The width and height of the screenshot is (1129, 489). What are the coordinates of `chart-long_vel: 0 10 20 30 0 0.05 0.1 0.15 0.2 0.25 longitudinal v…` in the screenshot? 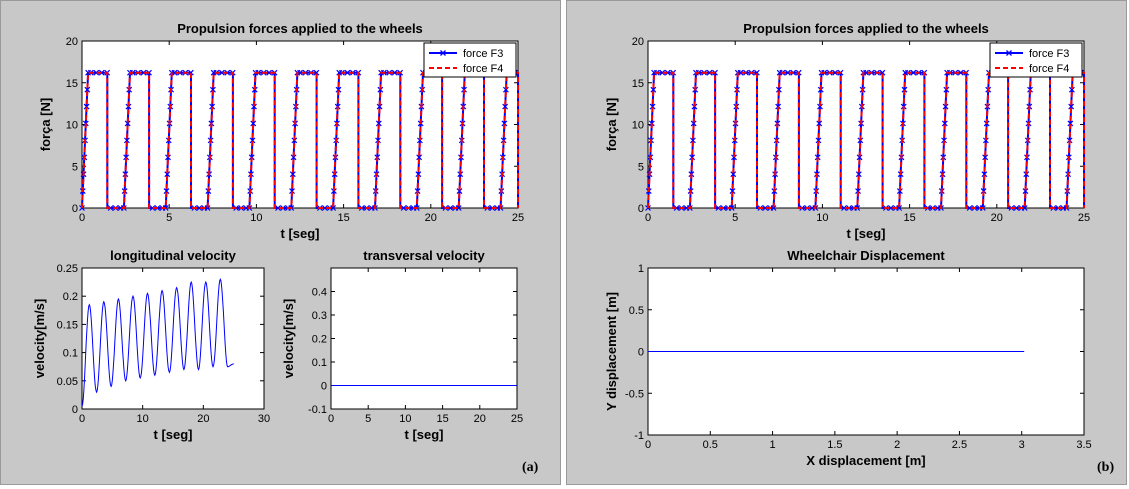 It's located at (151, 345).